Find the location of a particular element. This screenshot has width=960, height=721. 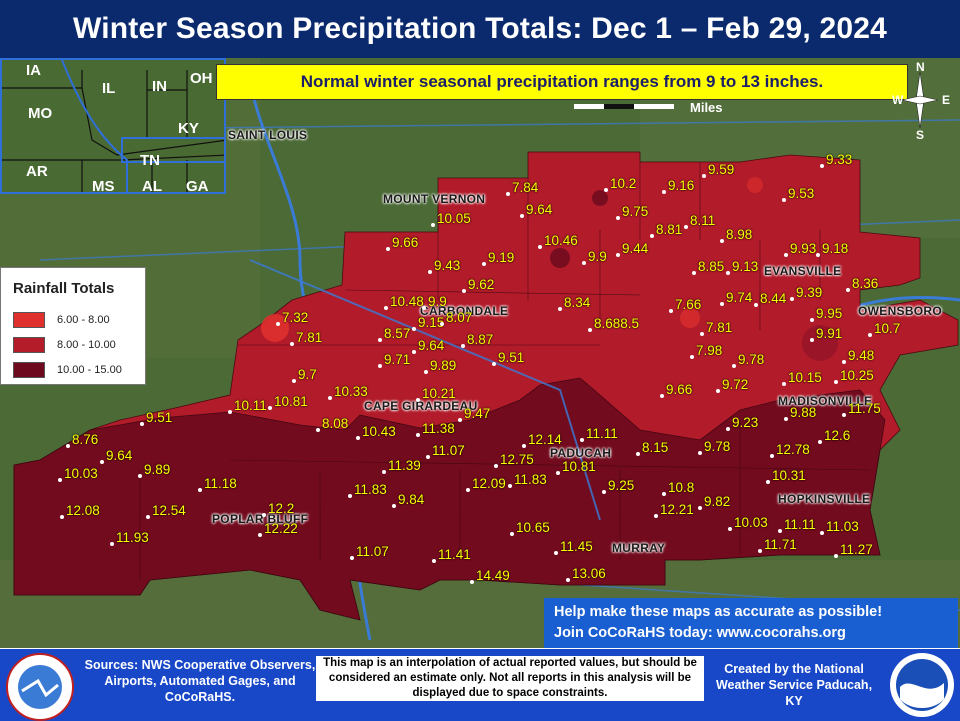

precip-value-label: 9.72 is located at coordinates (735, 384).